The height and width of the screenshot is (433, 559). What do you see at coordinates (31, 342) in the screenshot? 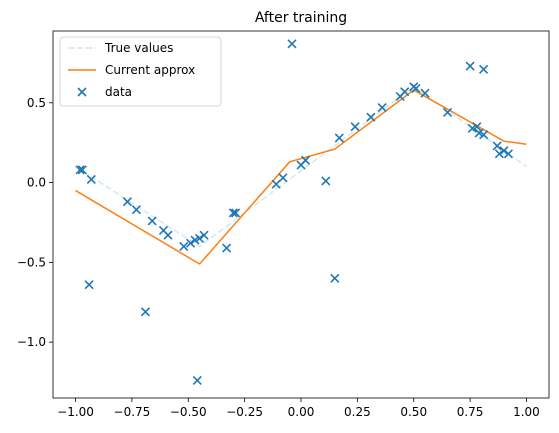
I see `y-tick-label: −1.0` at bounding box center [31, 342].